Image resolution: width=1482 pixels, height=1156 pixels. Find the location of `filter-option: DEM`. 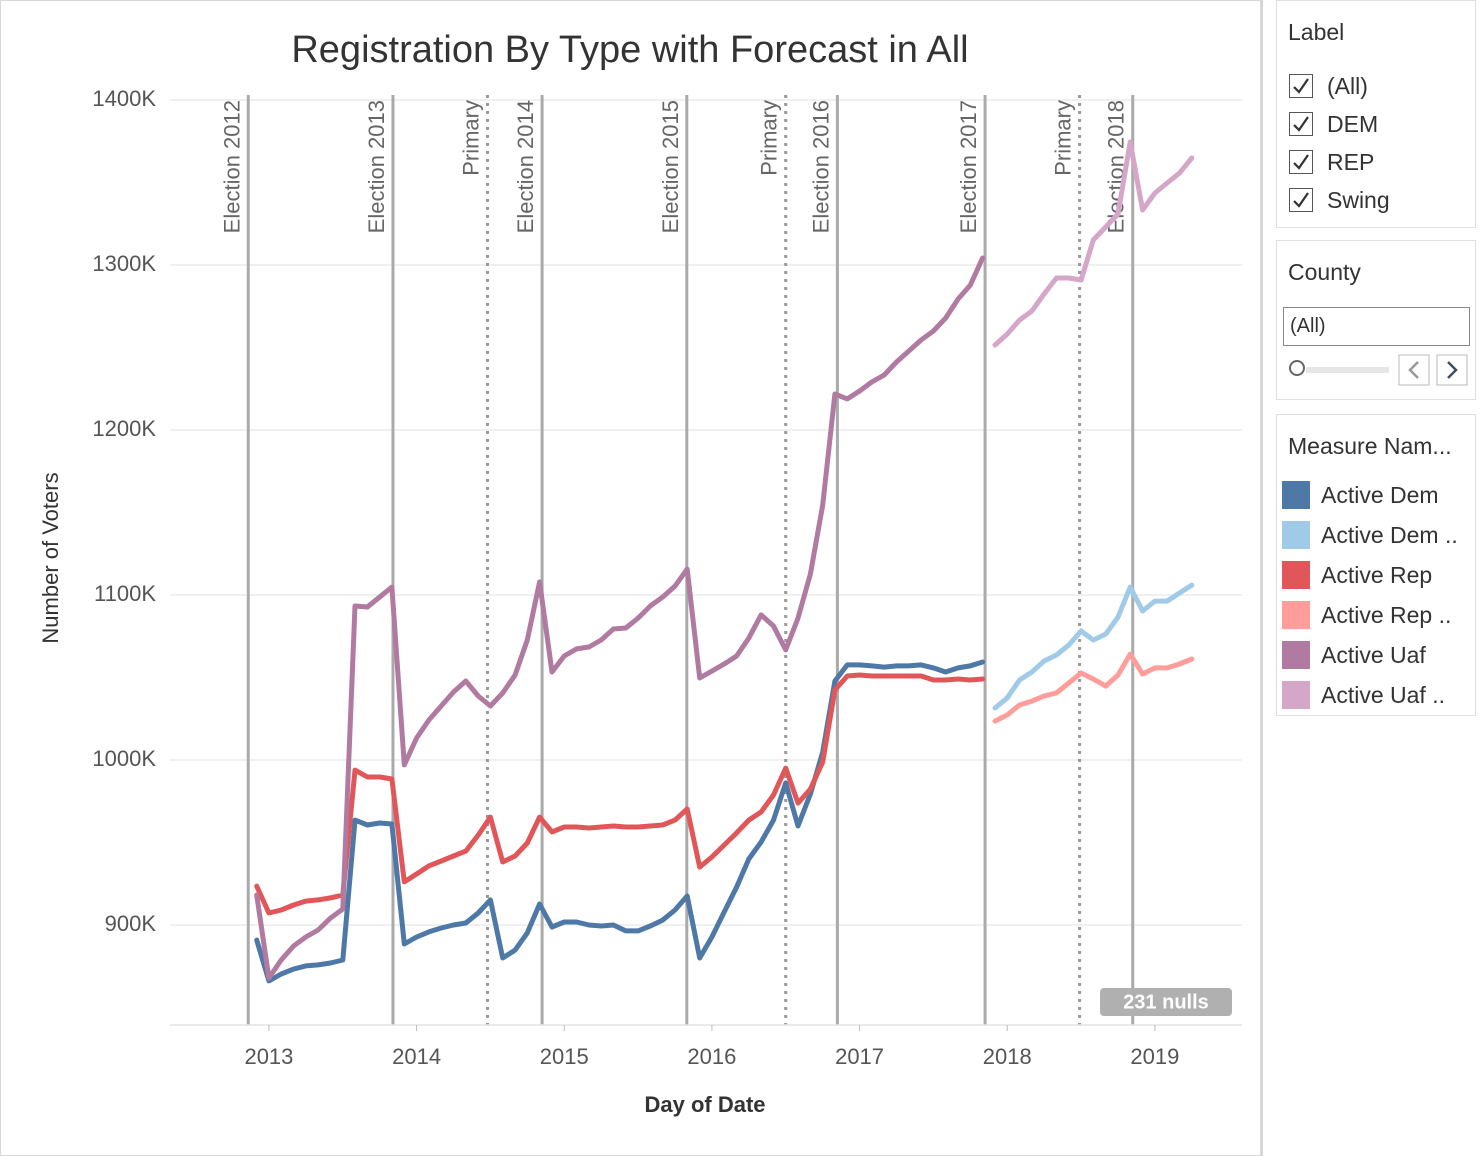

filter-option: DEM is located at coordinates (1333, 124).